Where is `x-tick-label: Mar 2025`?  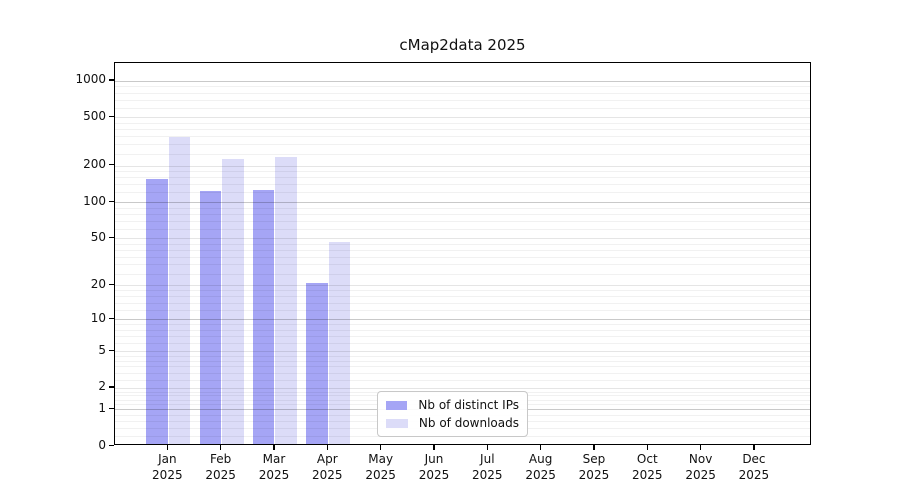
x-tick-label: Mar 2025 is located at coordinates (274, 467).